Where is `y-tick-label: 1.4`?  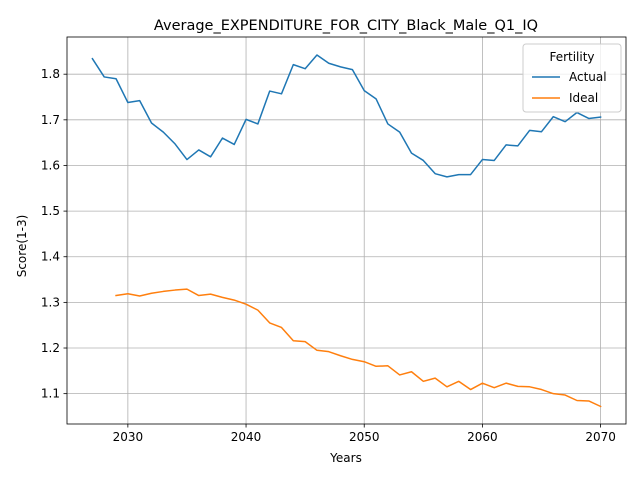 y-tick-label: 1.4 is located at coordinates (50, 257).